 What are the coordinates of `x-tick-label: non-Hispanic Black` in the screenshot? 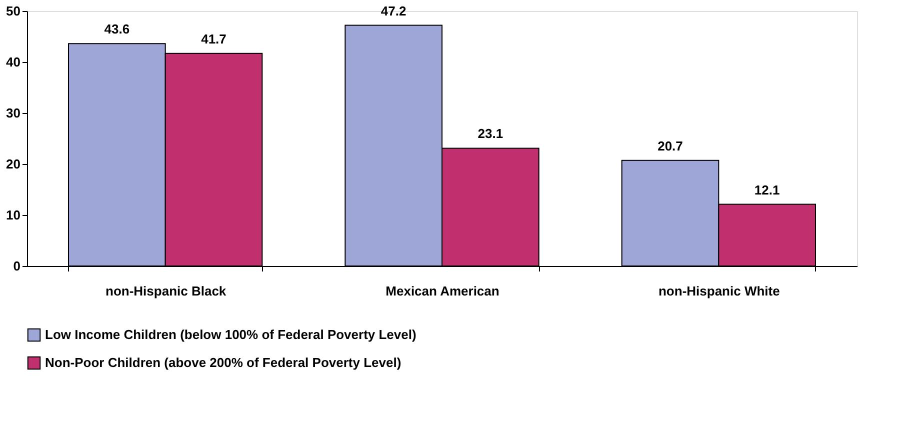 It's located at (166, 291).